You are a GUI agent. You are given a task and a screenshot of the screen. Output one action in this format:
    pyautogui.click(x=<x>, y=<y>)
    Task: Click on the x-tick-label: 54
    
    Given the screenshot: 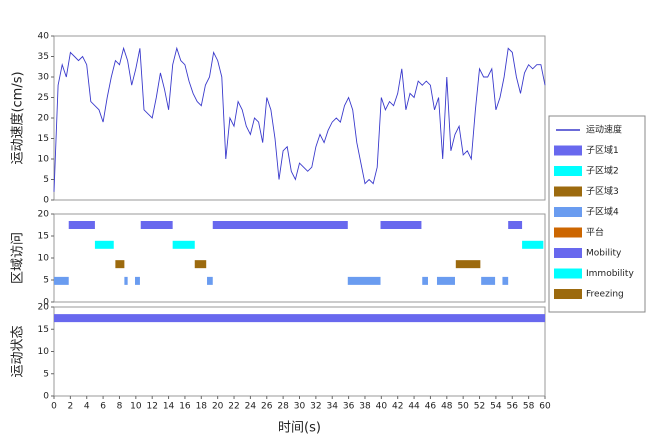 What is the action you would take?
    pyautogui.click(x=496, y=407)
    